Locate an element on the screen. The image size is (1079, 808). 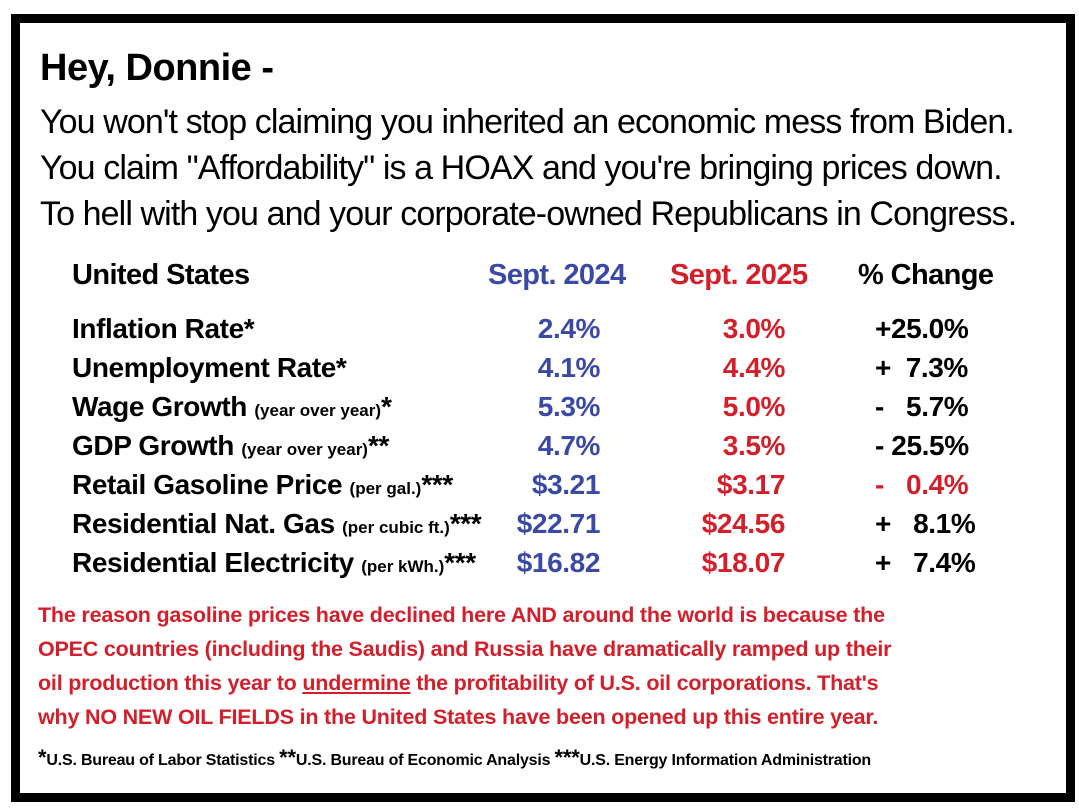
underlined-word: undermine is located at coordinates (356, 683).